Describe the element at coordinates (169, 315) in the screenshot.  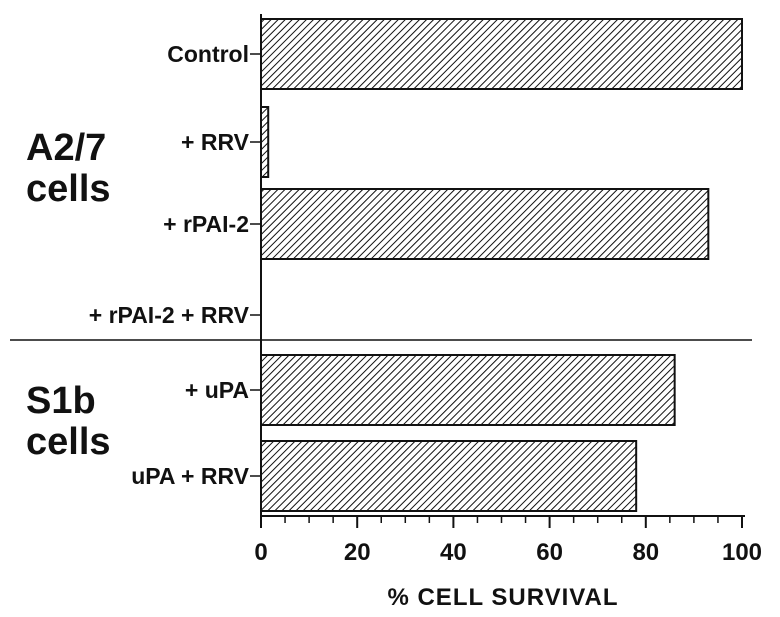
I see `category-label: + rPAI-2 + RRV` at that location.